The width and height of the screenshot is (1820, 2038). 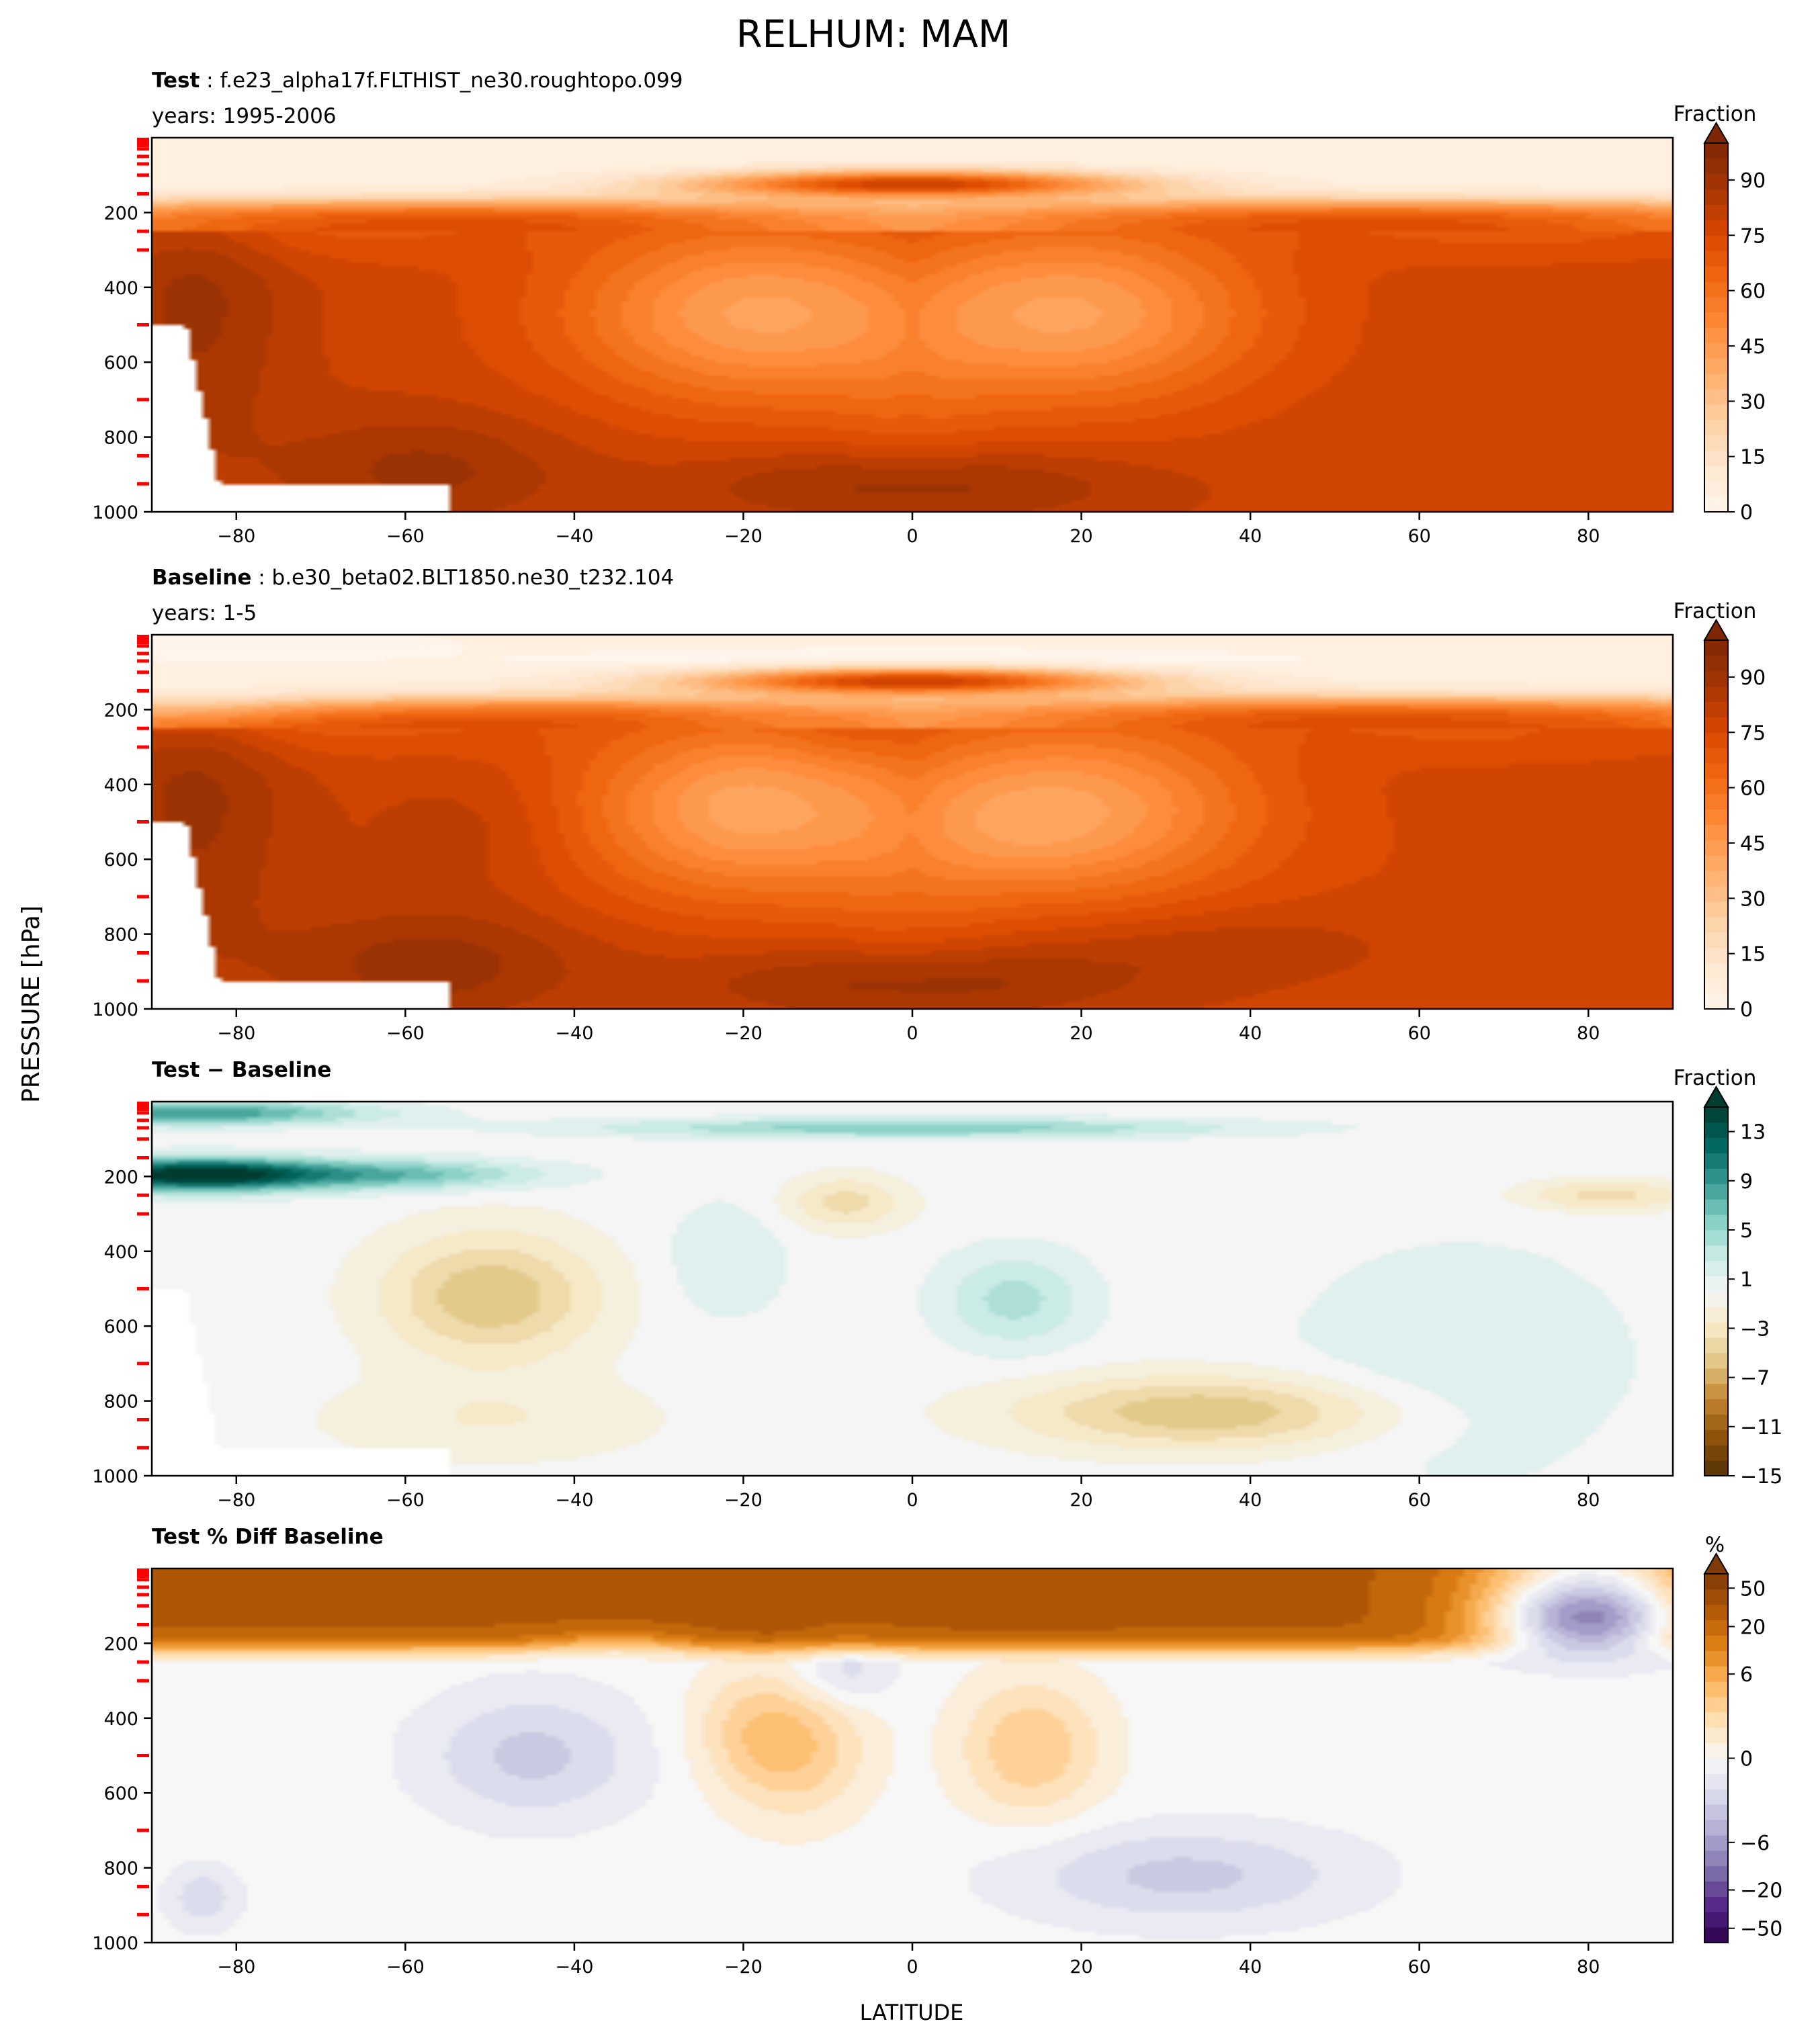 I want to click on colorbar-tick-label: −3, so click(x=1755, y=1329).